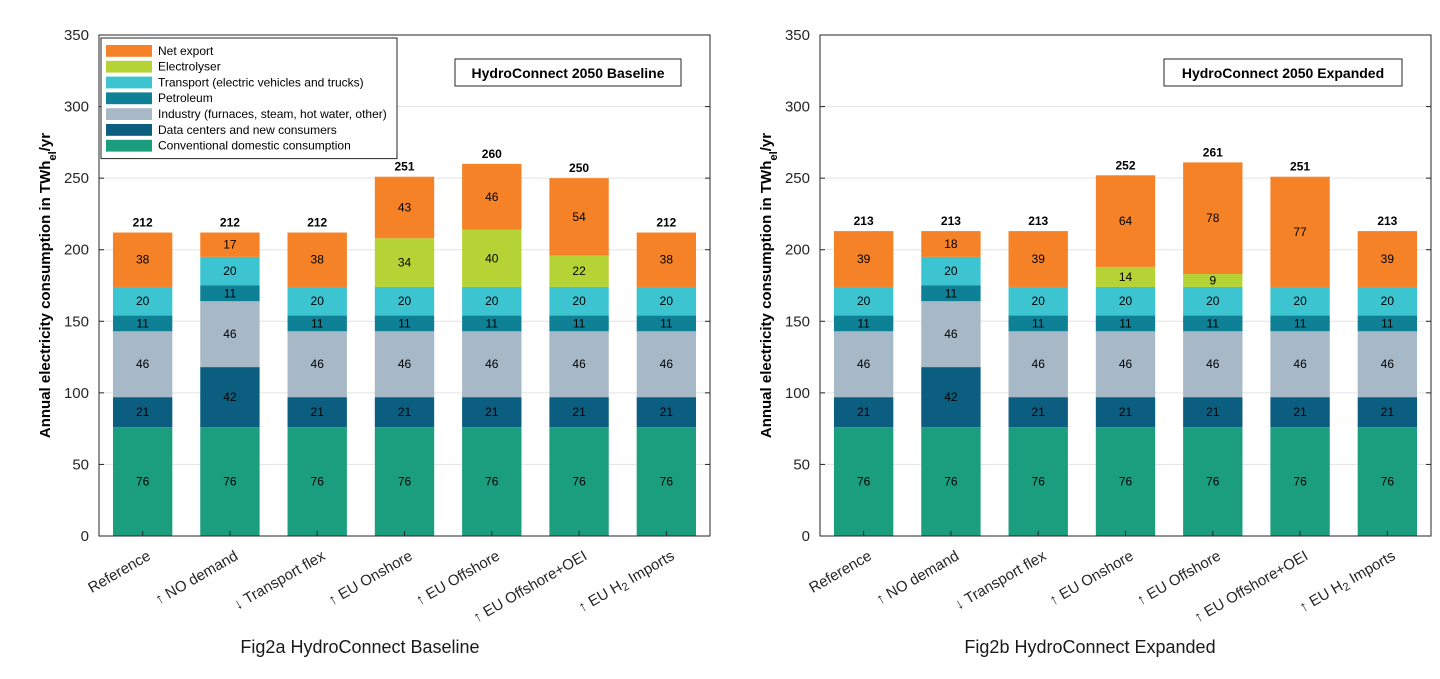  I want to click on segment-value-label: 38, so click(667, 260).